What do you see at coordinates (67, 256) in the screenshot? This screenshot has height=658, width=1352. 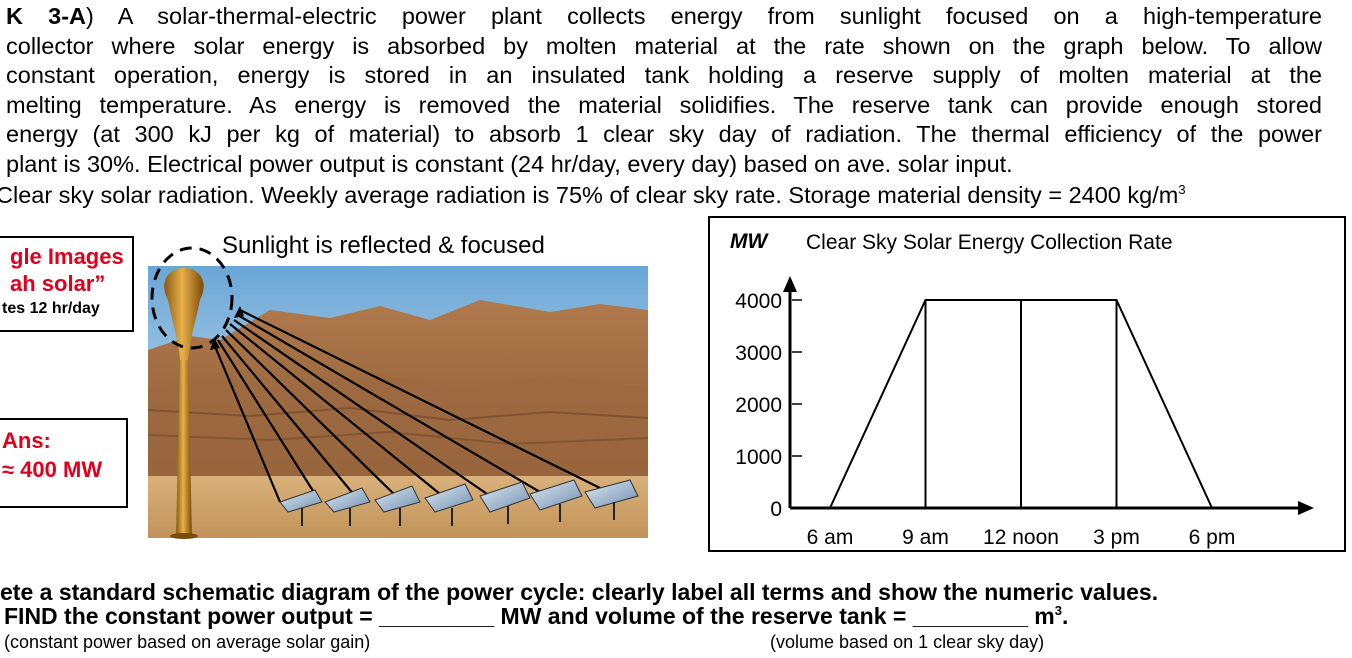 I see `google-line-1: gle Images` at bounding box center [67, 256].